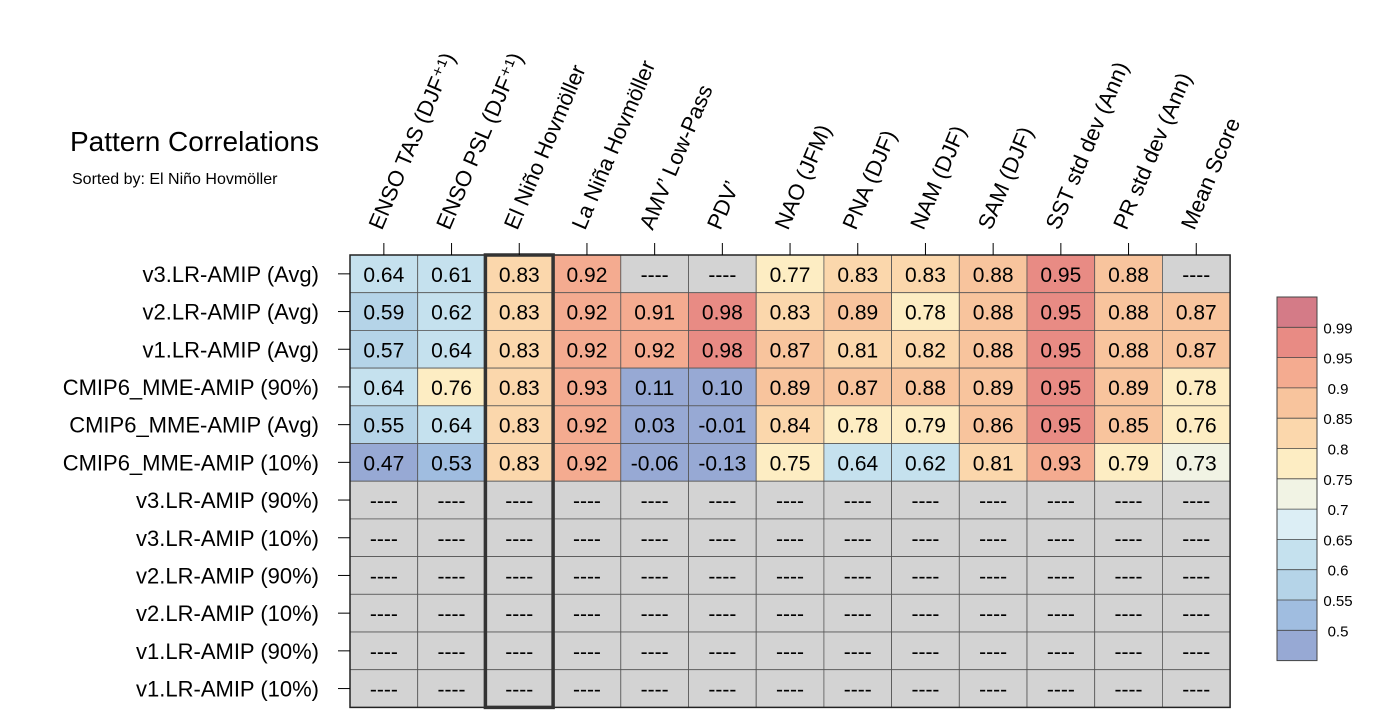 Image resolution: width=1383 pixels, height=726 pixels. I want to click on row-label: v3.LR-AMIP (10%), so click(227, 538).